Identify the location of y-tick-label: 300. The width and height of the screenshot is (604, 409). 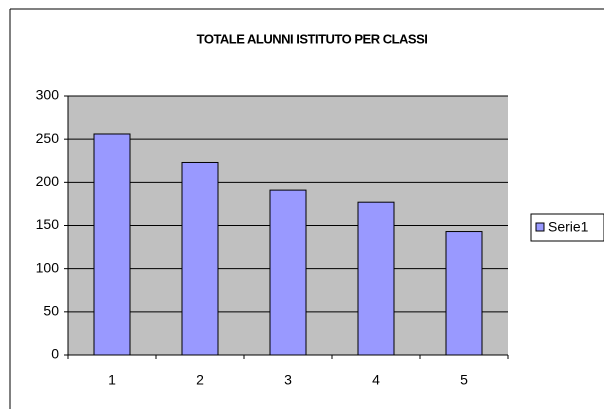
(48, 95).